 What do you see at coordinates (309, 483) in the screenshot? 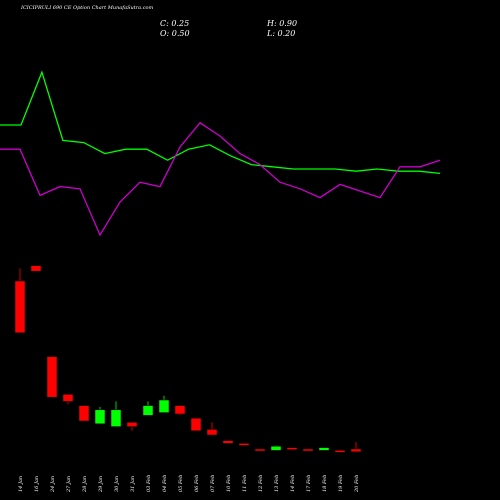
I see `x-tick-label: 17 Feb` at bounding box center [309, 483].